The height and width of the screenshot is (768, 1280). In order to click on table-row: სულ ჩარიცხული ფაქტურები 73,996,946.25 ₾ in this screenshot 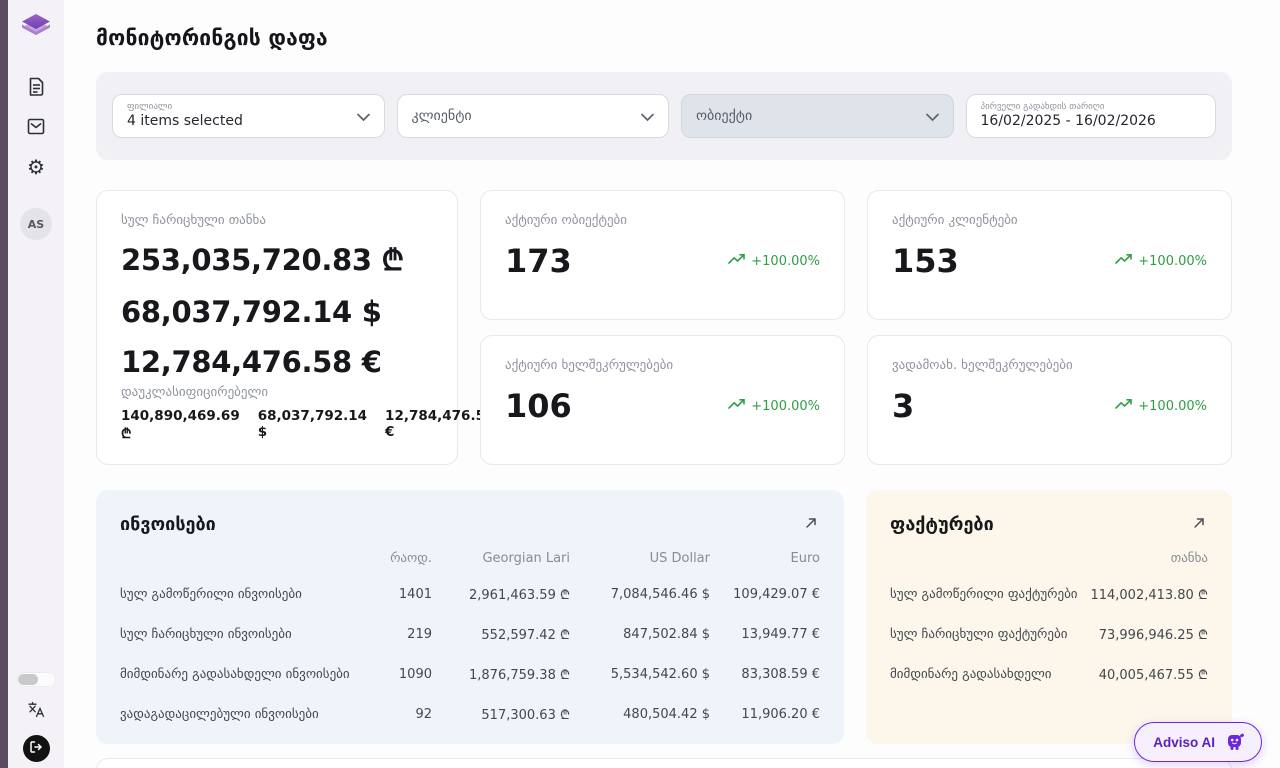, I will do `click(1049, 635)`.